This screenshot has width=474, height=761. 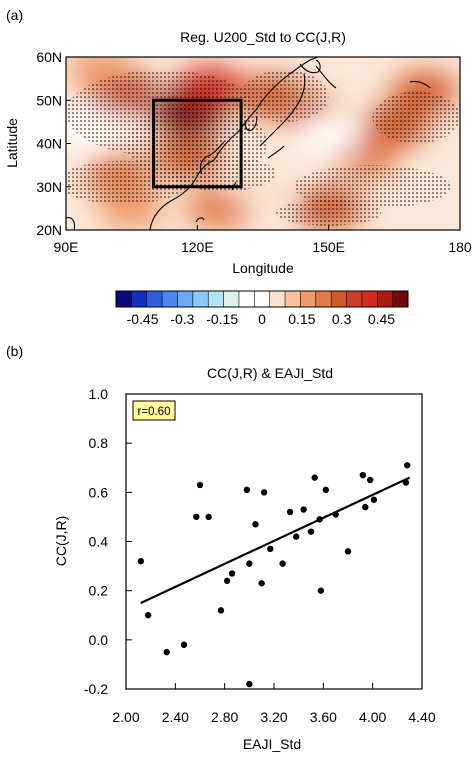 What do you see at coordinates (182, 319) in the screenshot?
I see `colorbar-tick-label: -0.3` at bounding box center [182, 319].